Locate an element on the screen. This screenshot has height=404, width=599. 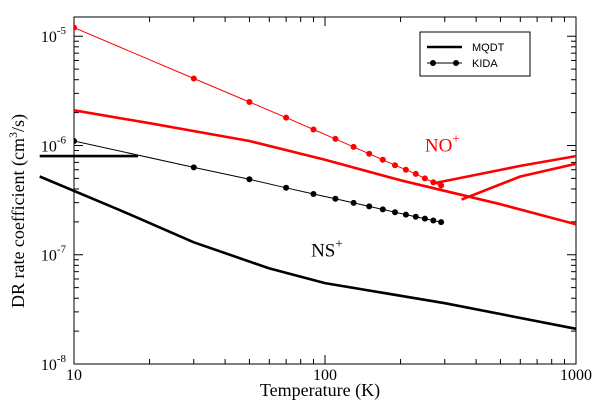
annotation-text: NO is located at coordinates (438, 146).